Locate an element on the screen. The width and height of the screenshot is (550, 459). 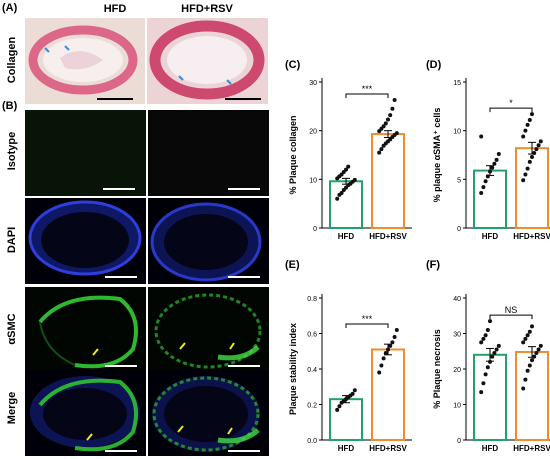
collagen-rsv-drawing is located at coordinates (207, 61).